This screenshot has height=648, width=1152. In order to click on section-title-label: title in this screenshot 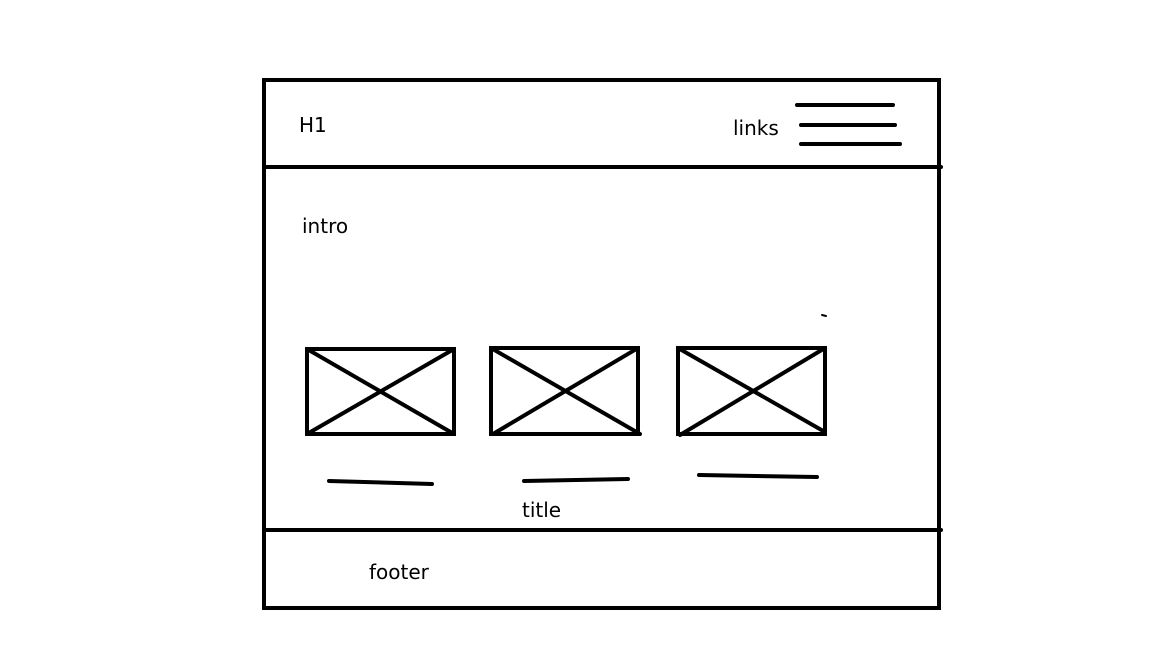, I will do `click(542, 510)`.